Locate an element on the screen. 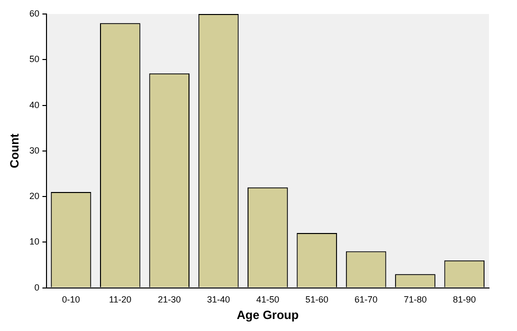  x-tick-label: 31-40 is located at coordinates (218, 299).